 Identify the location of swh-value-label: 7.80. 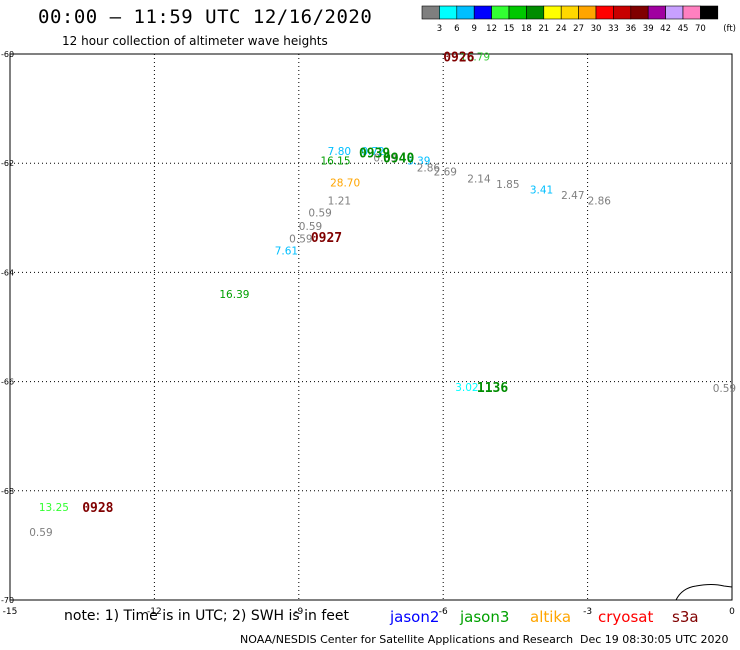
(339, 152).